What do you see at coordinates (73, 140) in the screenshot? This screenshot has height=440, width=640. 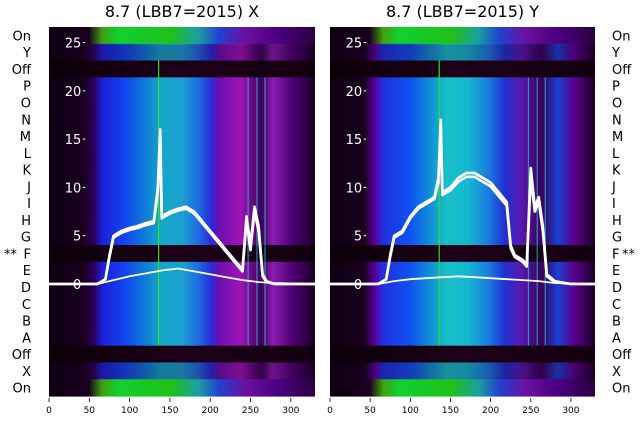 I see `y-tick-label: 15` at bounding box center [73, 140].